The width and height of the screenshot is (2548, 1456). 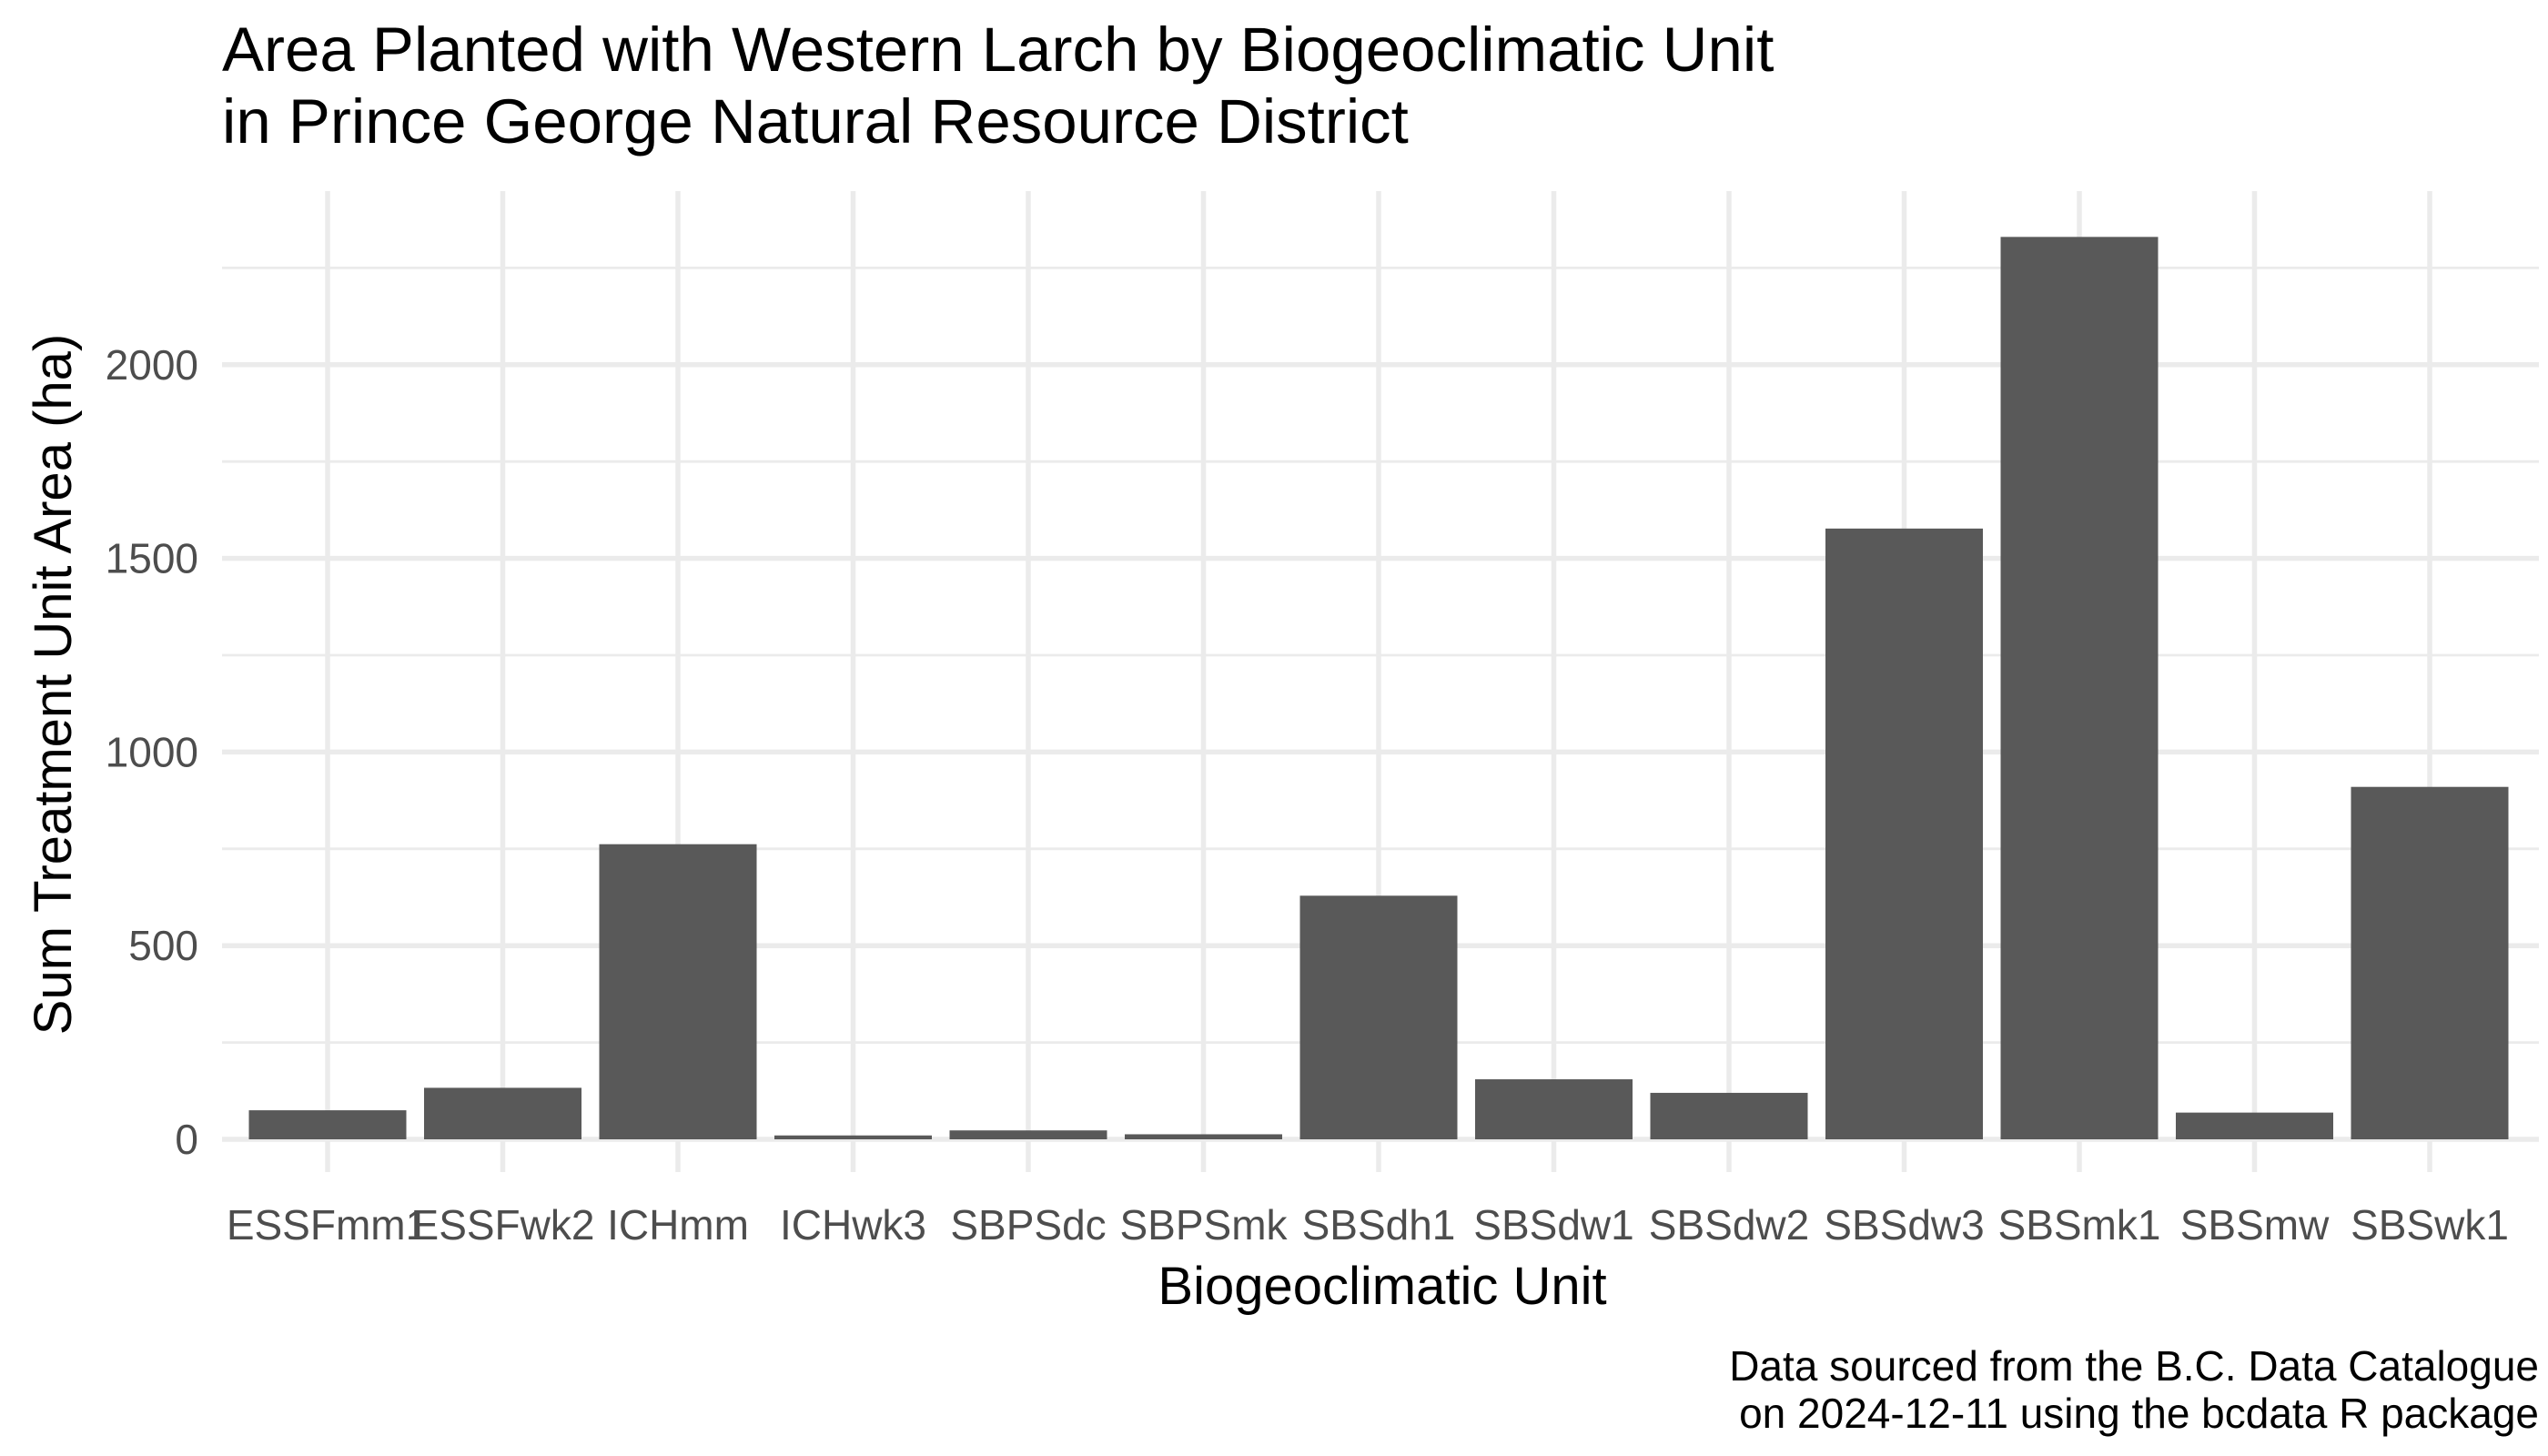 I want to click on bar-ichmm, so click(x=678, y=992).